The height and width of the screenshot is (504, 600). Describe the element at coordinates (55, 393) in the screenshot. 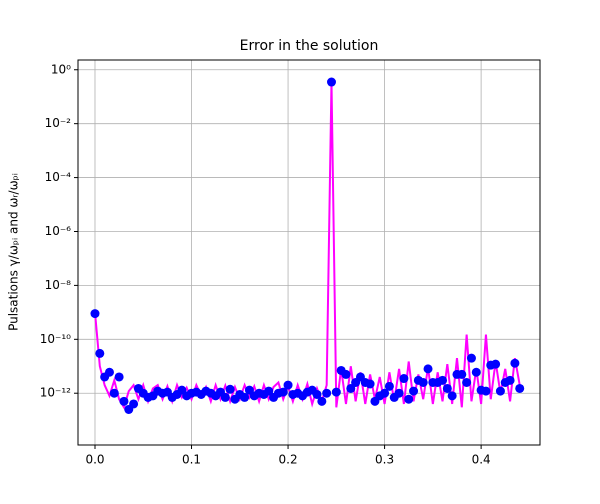

I see `y-tick-label: 10⁻¹²` at that location.